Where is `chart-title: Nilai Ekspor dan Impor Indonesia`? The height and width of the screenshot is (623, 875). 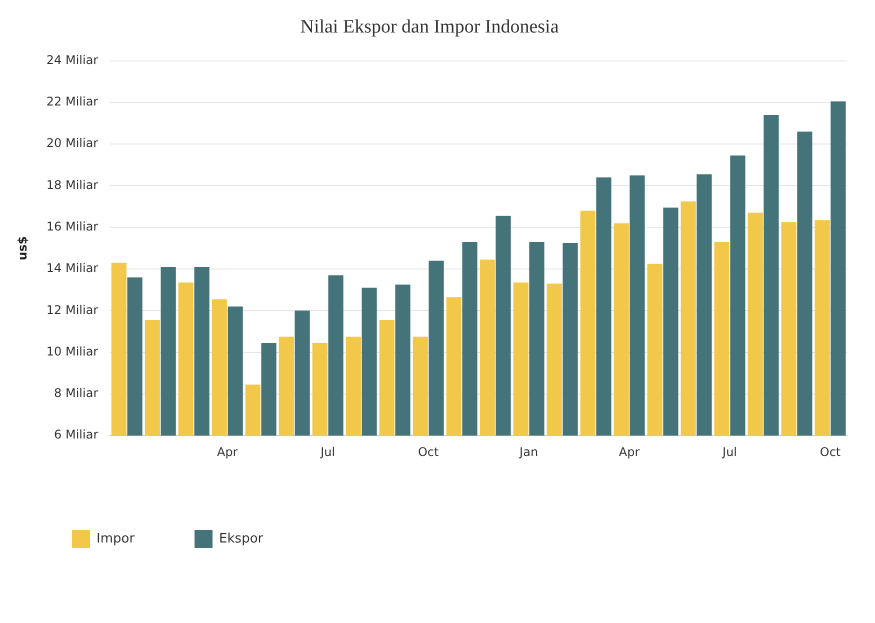 chart-title: Nilai Ekspor dan Impor Indonesia is located at coordinates (430, 27).